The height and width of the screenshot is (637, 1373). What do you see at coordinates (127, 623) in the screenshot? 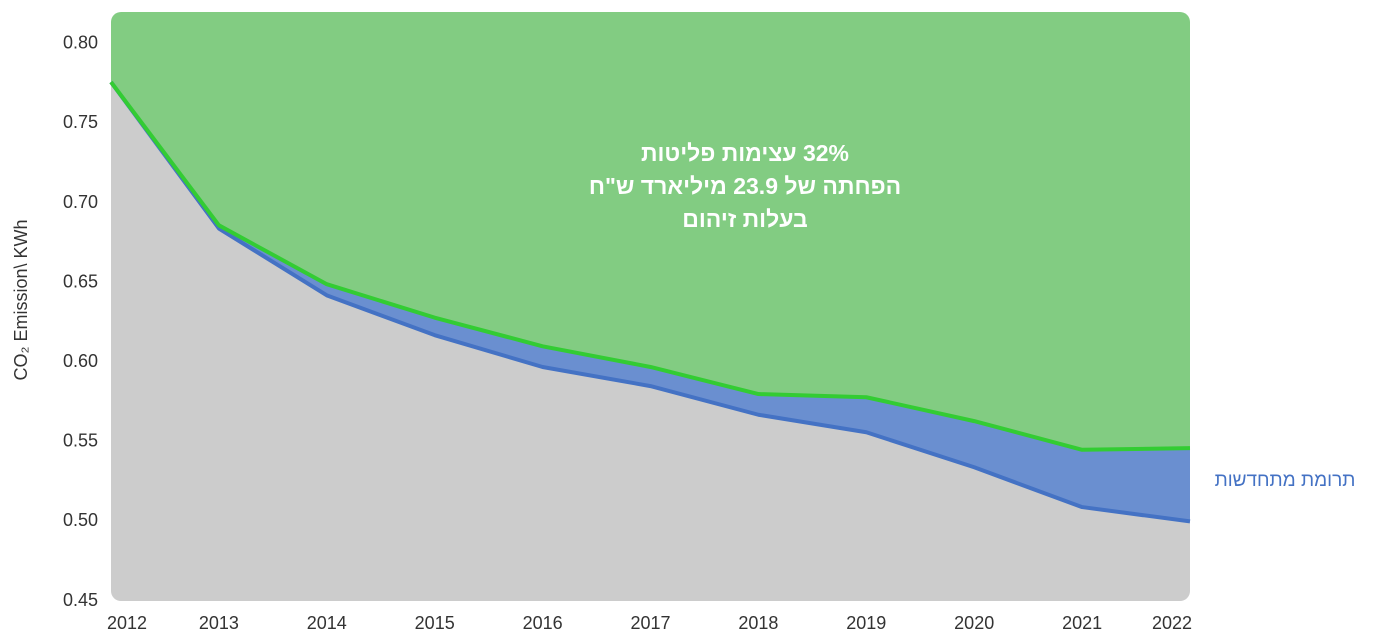
I see `x-tick-label: 2012` at bounding box center [127, 623].